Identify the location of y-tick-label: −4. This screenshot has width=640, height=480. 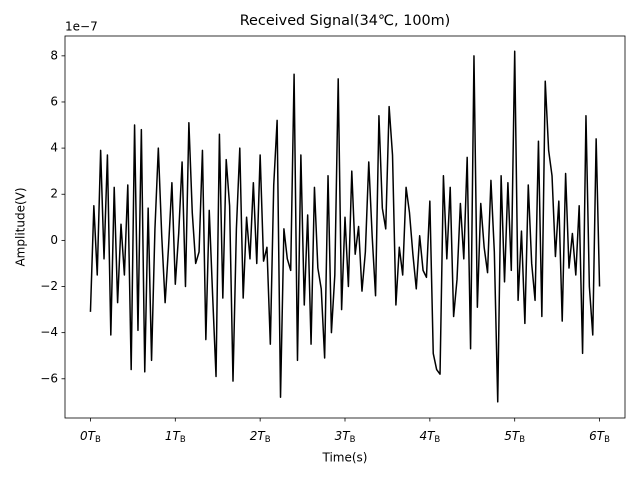
(49, 332).